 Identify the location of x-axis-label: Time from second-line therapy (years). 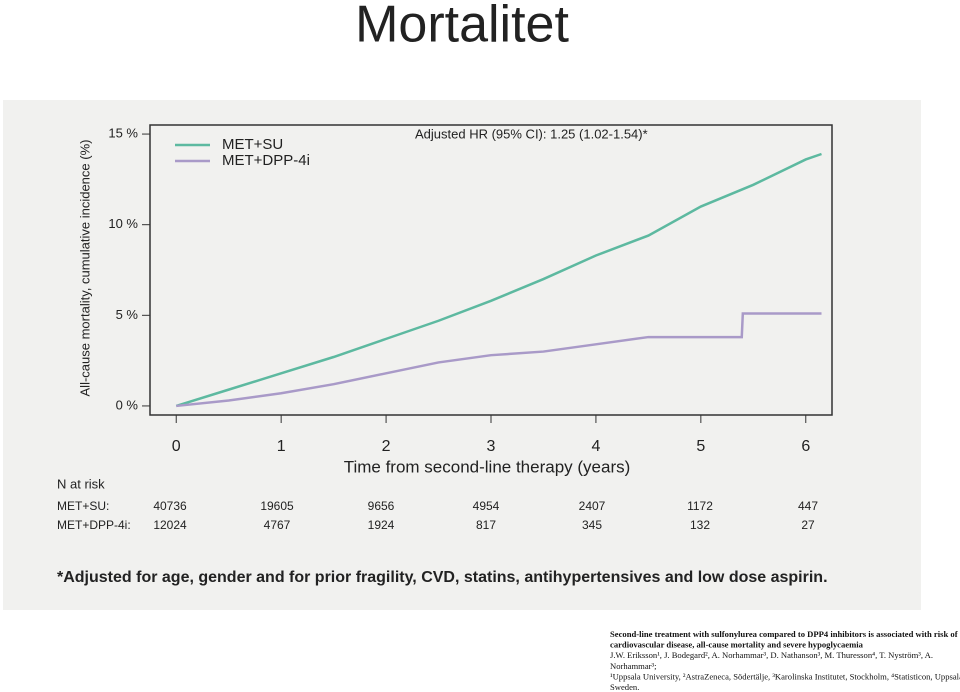
(487, 466).